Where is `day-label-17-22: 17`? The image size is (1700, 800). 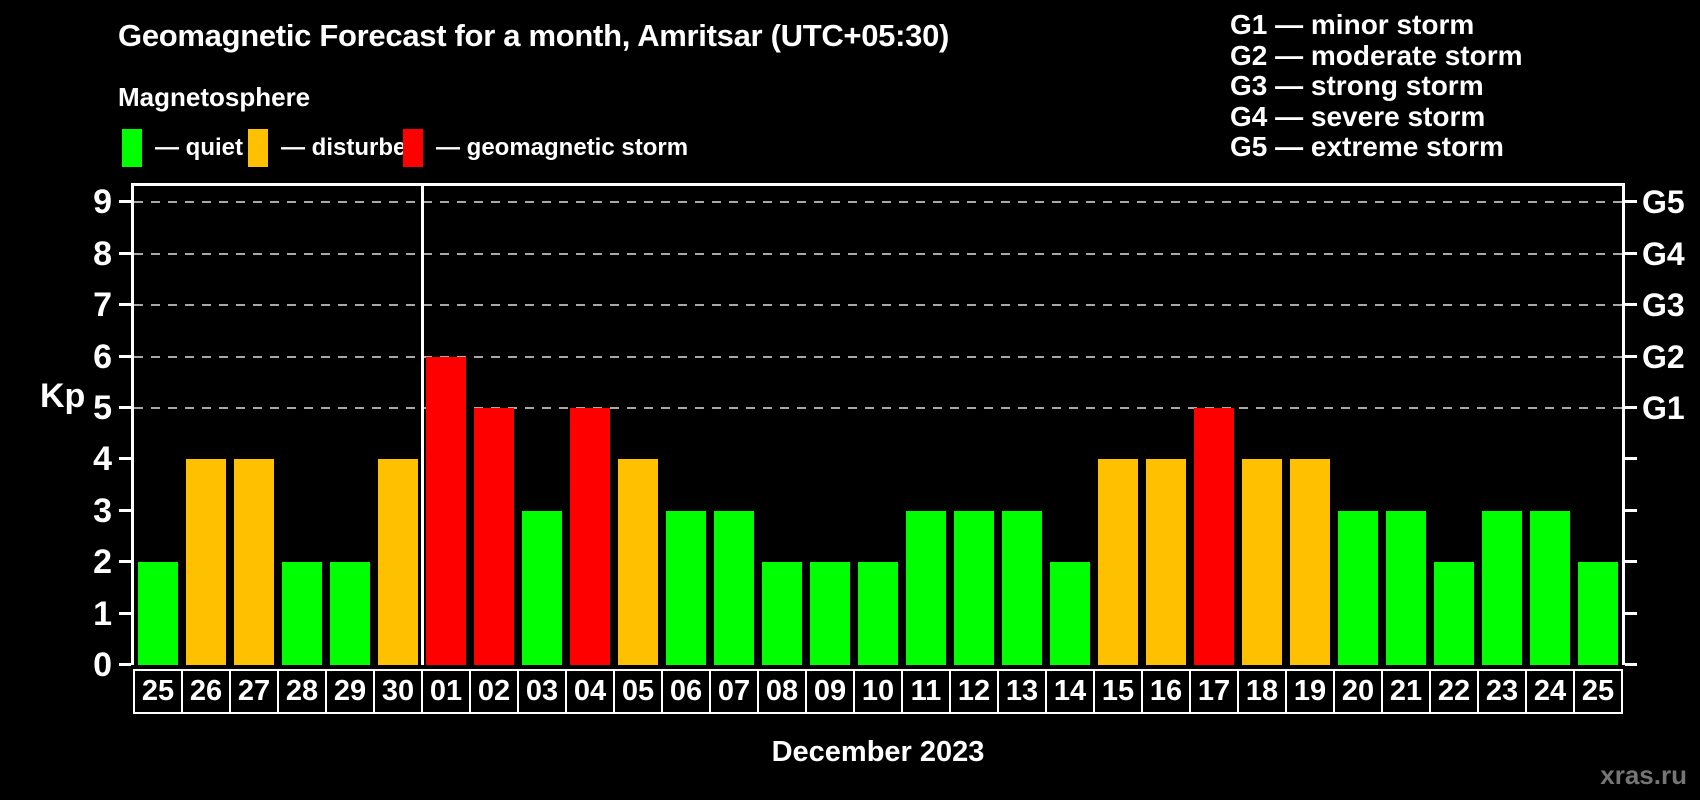
day-label-17-22: 17 is located at coordinates (1214, 691).